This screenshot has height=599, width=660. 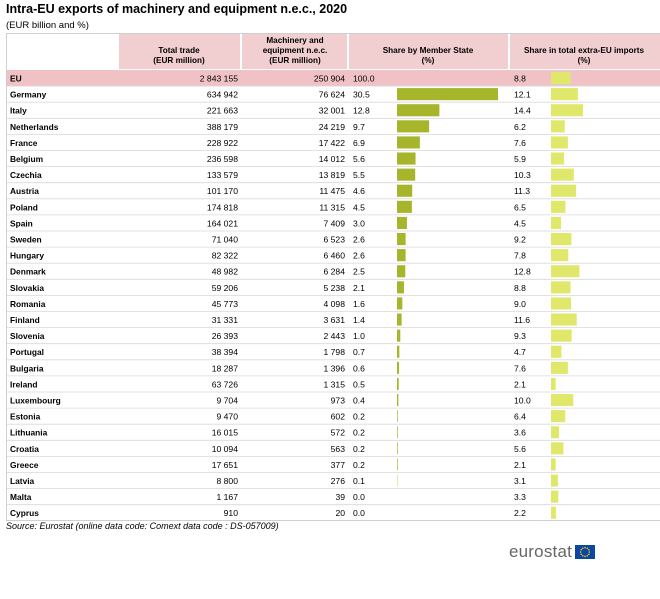 I want to click on country-label: Belgium, so click(x=26, y=159).